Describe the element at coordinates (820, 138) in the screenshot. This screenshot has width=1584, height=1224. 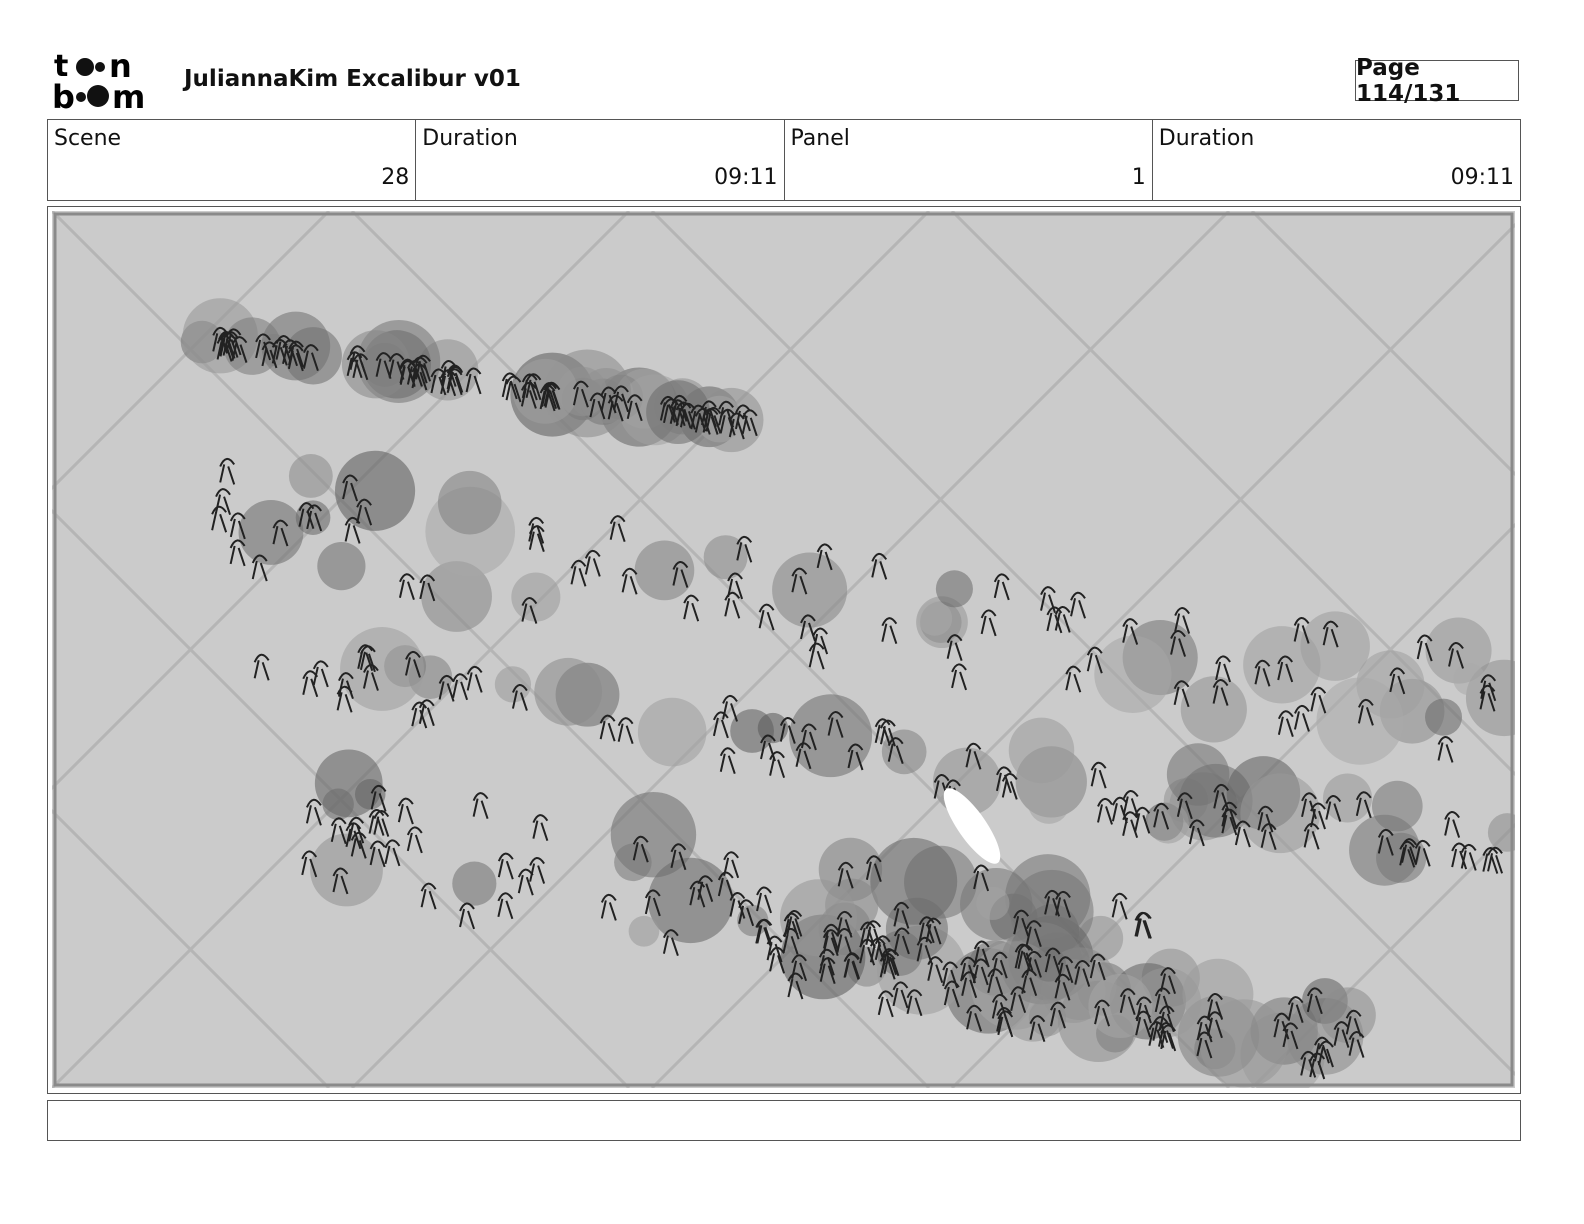
I see `panel-label: Panel` at that location.